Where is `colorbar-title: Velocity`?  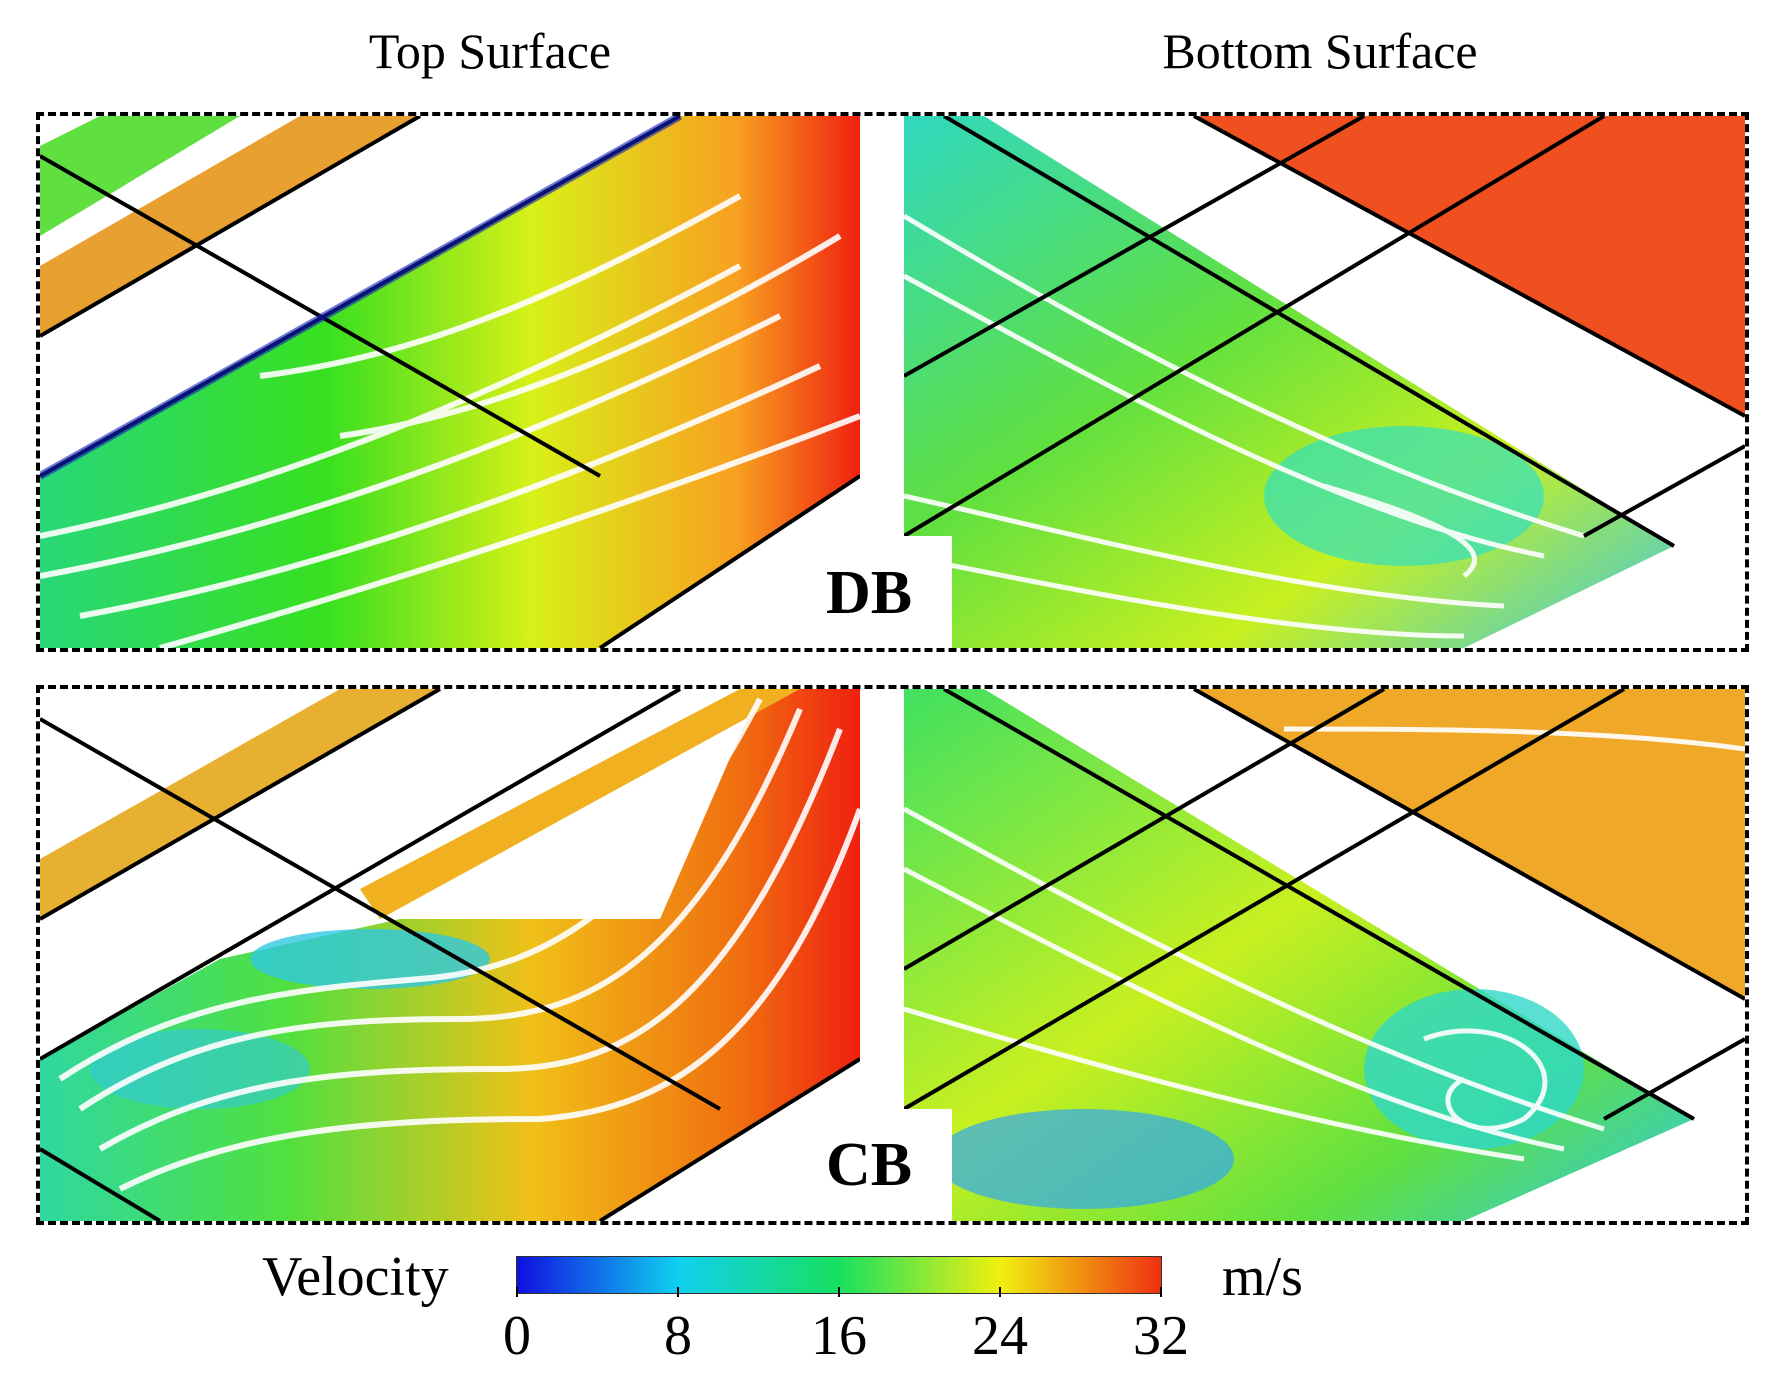
colorbar-title: Velocity is located at coordinates (355, 1277).